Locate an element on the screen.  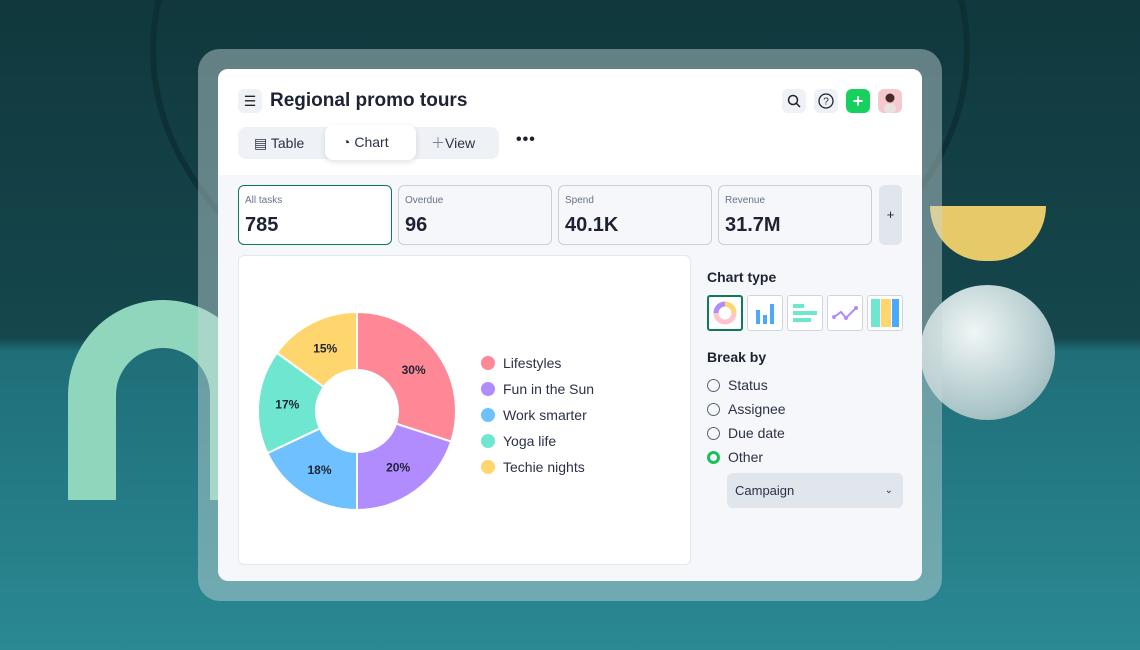
chart-type-heading: Chart type is located at coordinates (742, 277).